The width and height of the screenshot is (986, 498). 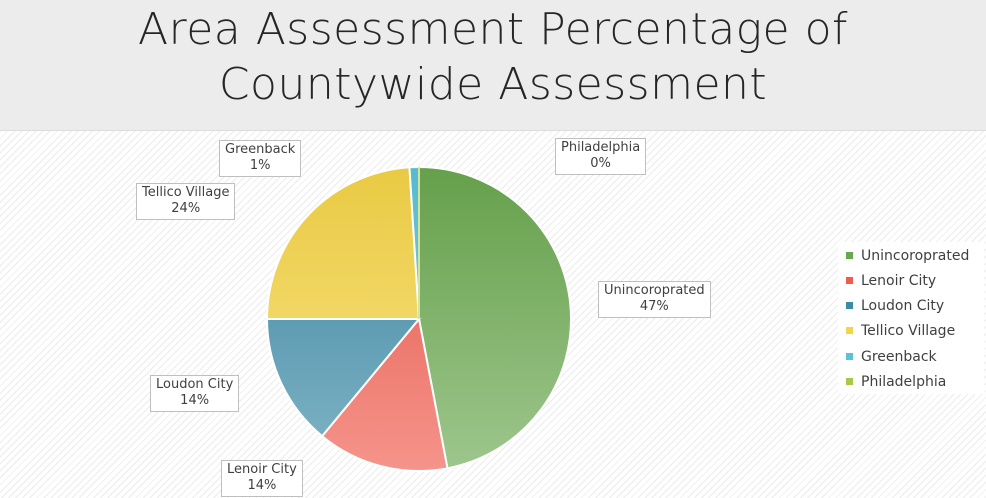 What do you see at coordinates (195, 384) in the screenshot?
I see `data-label-name: Loudon City` at bounding box center [195, 384].